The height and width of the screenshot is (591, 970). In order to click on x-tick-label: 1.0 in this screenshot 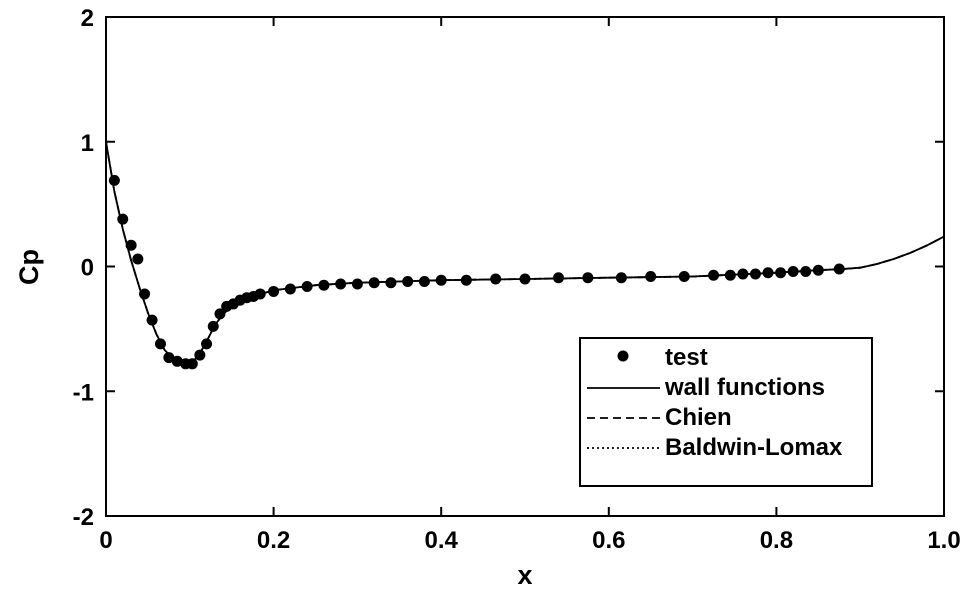, I will do `click(943, 540)`.